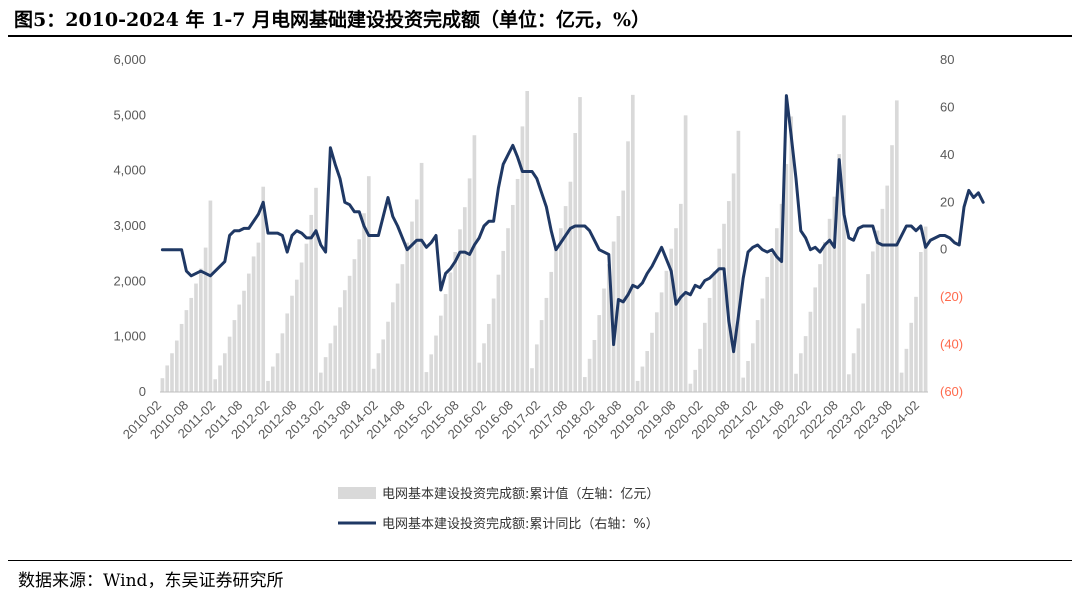  Describe the element at coordinates (129, 225) in the screenshot. I see `left-axis-ticks: 0 1,000 2,000 3,000 4,000 5,000 6,000` at that location.